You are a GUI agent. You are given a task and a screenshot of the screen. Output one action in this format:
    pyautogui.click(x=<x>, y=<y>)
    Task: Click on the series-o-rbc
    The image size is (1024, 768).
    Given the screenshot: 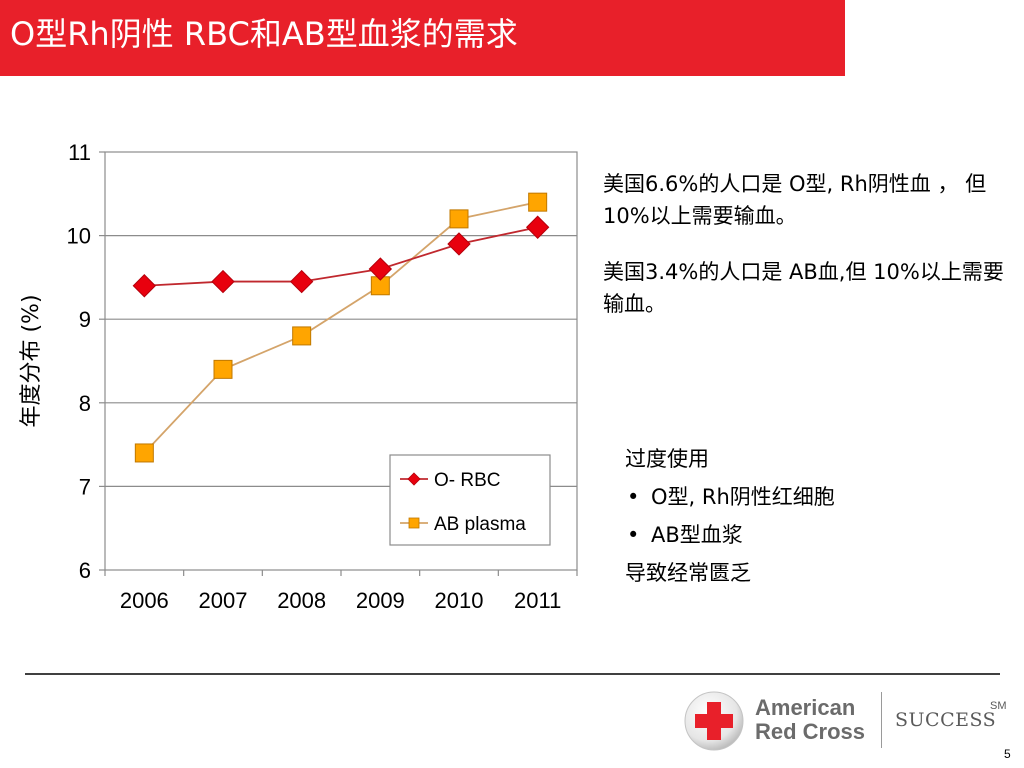 What is the action you would take?
    pyautogui.click(x=341, y=256)
    